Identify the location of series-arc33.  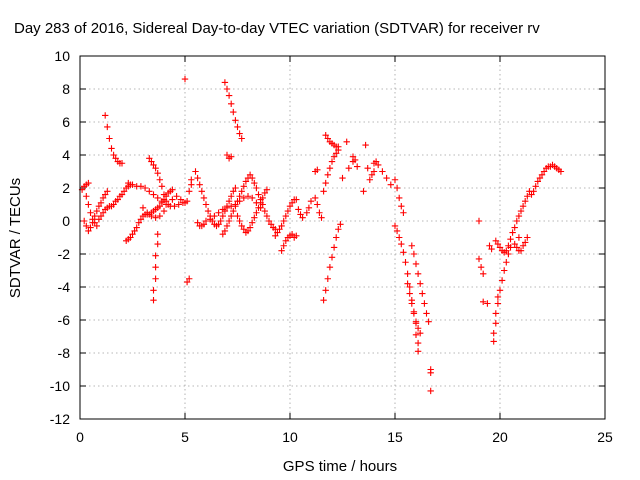
(485, 262).